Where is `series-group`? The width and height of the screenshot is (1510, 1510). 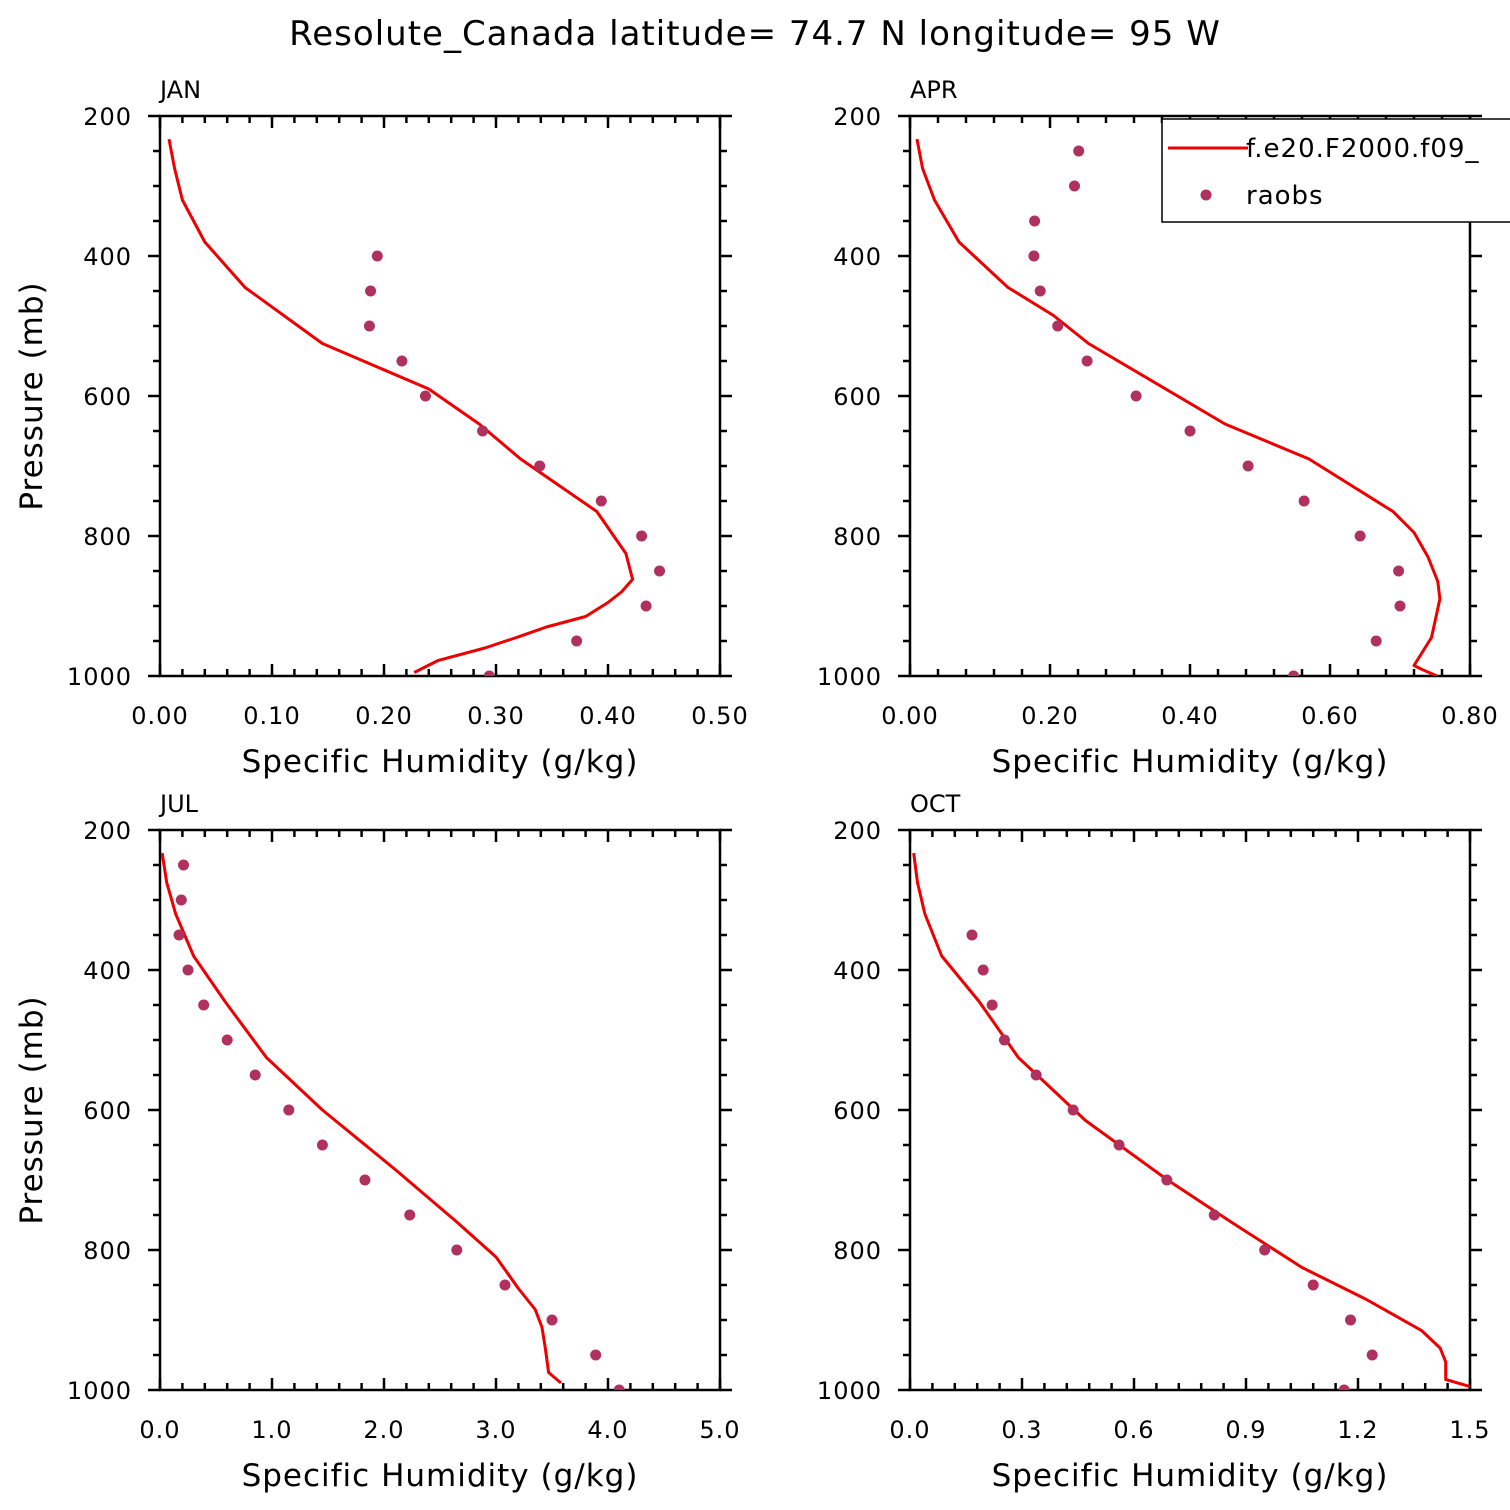 series-group is located at coordinates (392, 1121).